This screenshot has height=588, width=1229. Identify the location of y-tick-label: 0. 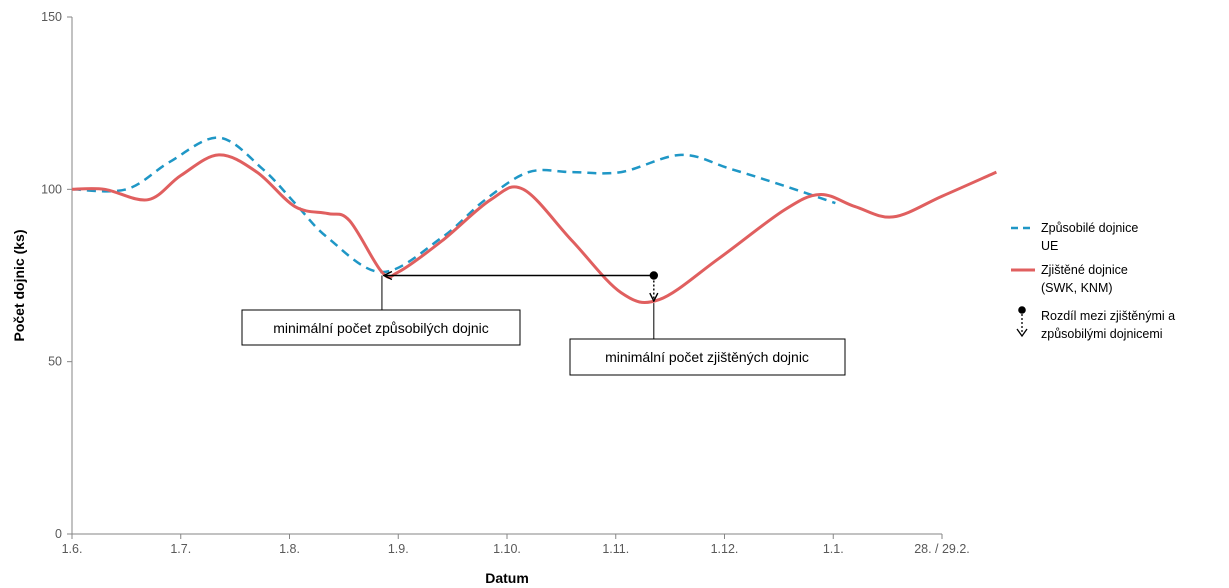
(58, 534).